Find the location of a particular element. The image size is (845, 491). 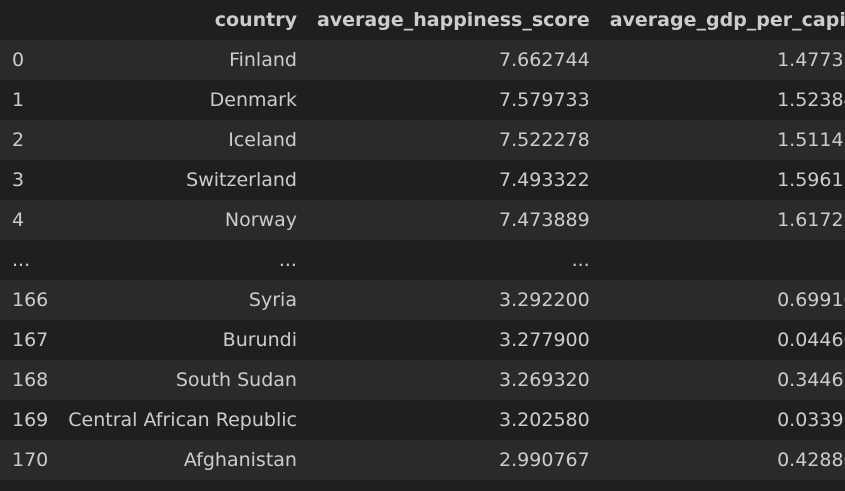

table-row: 3 Switzerland 7.493322 1.596177 is located at coordinates (422, 180).